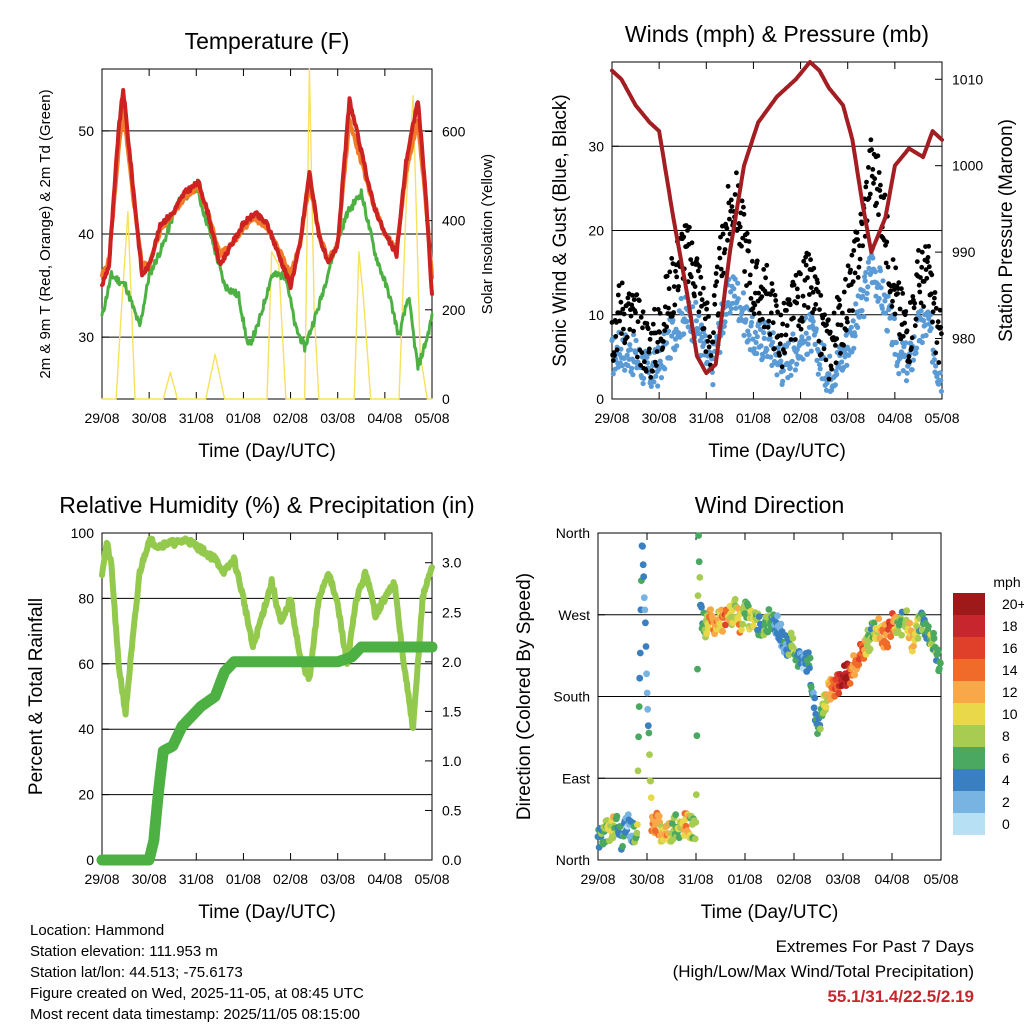 This screenshot has height=1025, width=1024. I want to click on y-right-tick-label: 0.5, so click(452, 810).